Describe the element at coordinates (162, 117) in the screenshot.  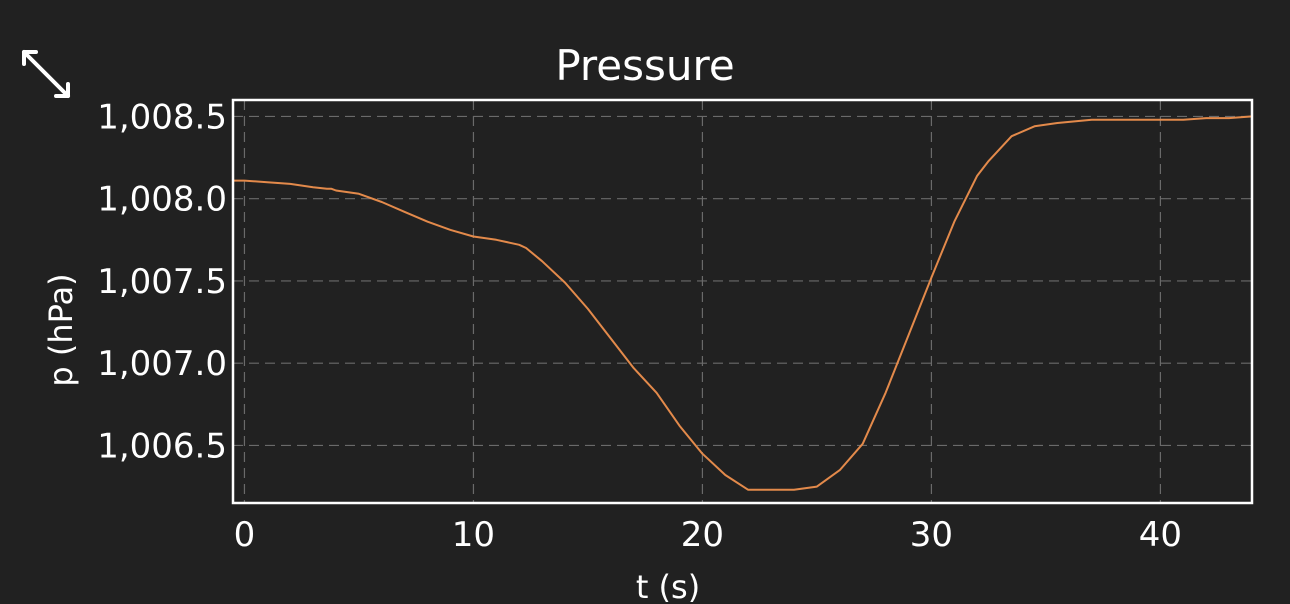
I see `y-tick-label: 1,008.5` at that location.